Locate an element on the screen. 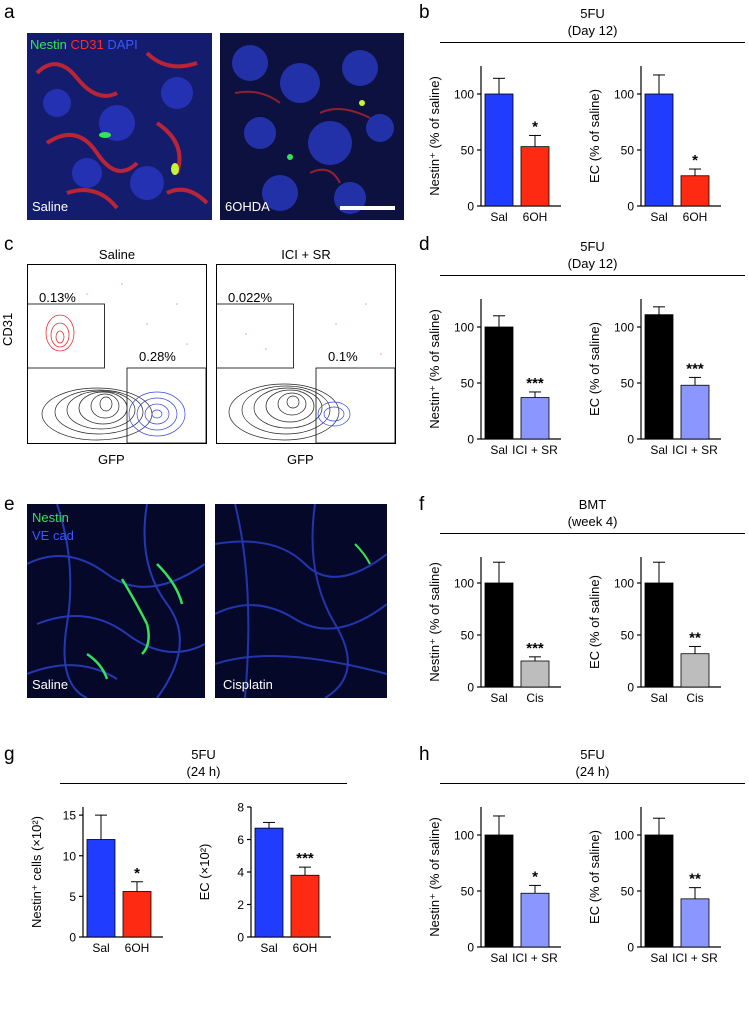 Image resolution: width=749 pixels, height=1011 pixels. flow-x-label-ici-sr: GFP is located at coordinates (300, 459).